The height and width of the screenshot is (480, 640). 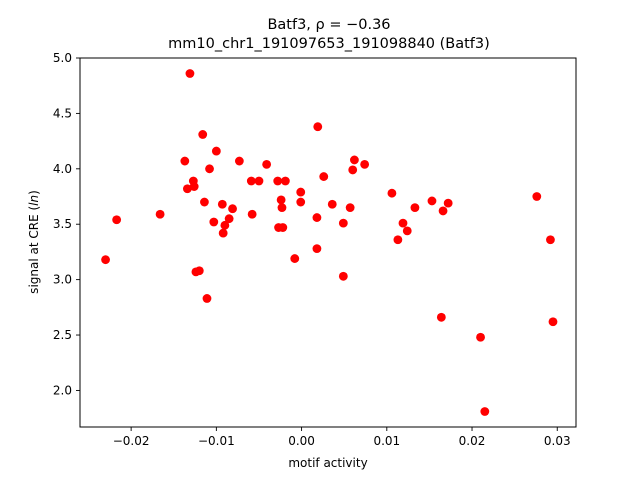 I want to click on x-tick-label: 0.00, so click(x=301, y=441).